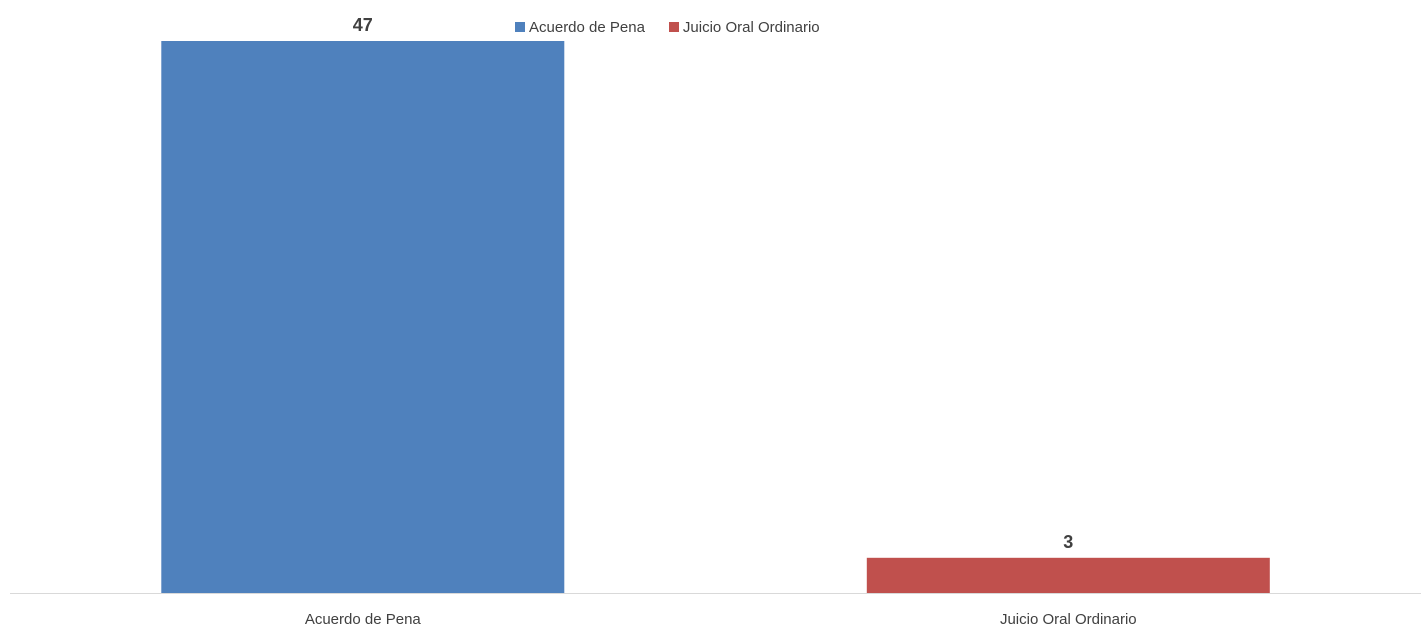 The width and height of the screenshot is (1421, 629). What do you see at coordinates (587, 27) in the screenshot?
I see `legend-label-acuerdo-de-pena: Acuerdo de Pena` at bounding box center [587, 27].